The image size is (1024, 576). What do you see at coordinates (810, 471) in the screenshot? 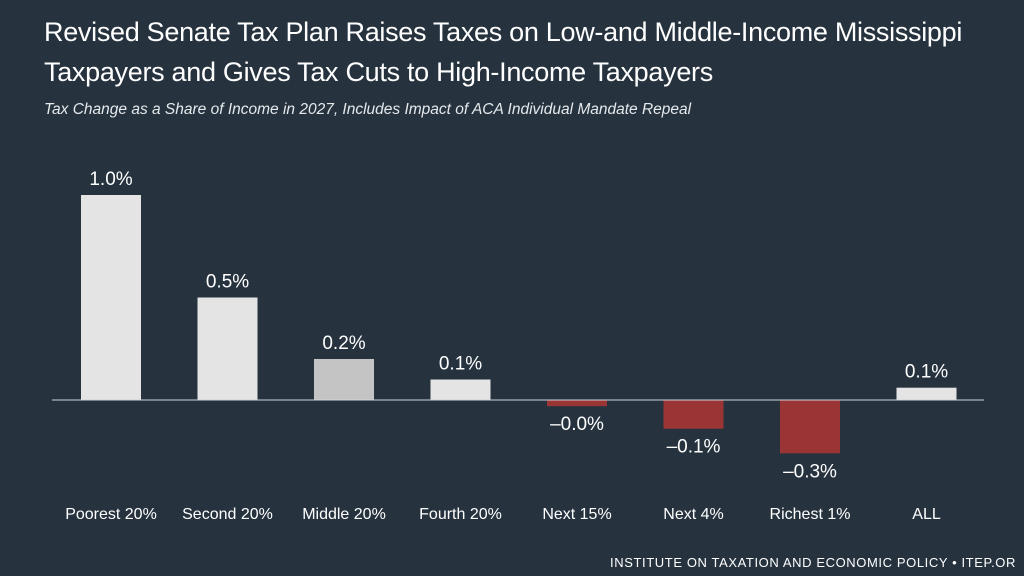
I see `value-label: –0.3%` at bounding box center [810, 471].